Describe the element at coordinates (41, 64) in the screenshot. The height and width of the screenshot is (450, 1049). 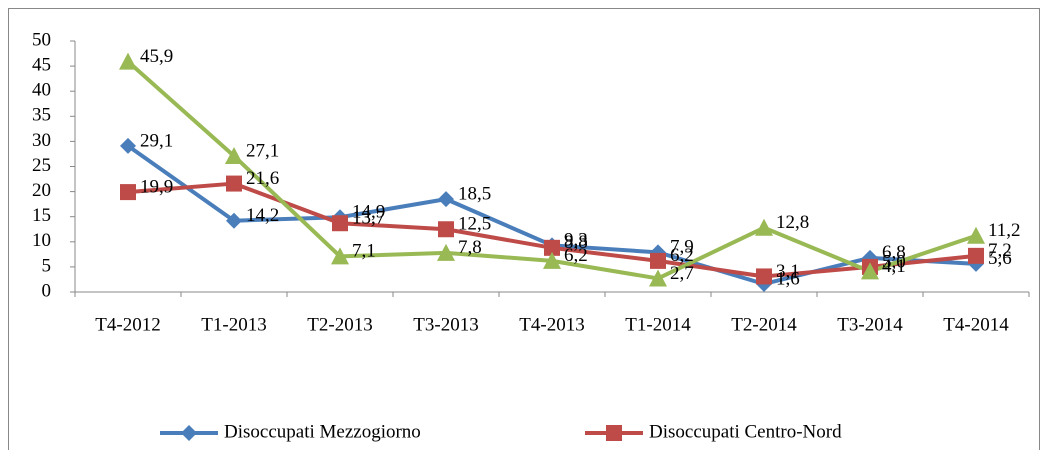
I see `y-tick-label: 45` at that location.